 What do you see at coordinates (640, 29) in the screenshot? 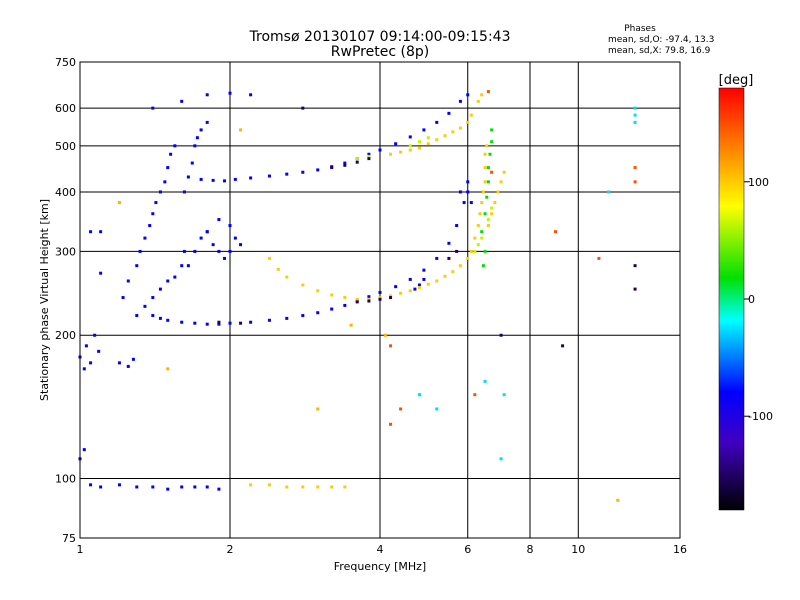
I see `phases-title: Phases` at bounding box center [640, 29].